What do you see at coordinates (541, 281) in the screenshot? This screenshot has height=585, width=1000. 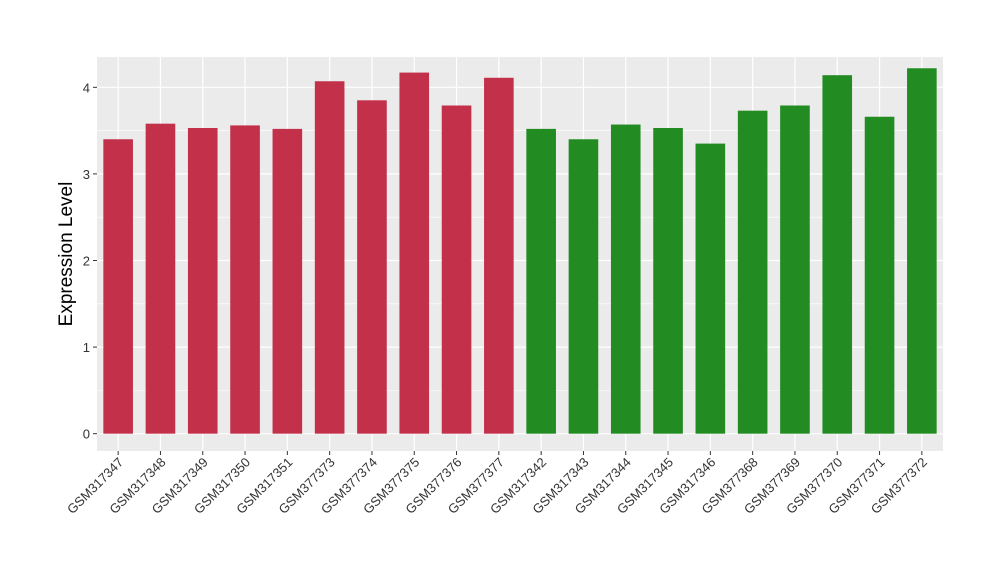 I see `bar-GSM317342` at bounding box center [541, 281].